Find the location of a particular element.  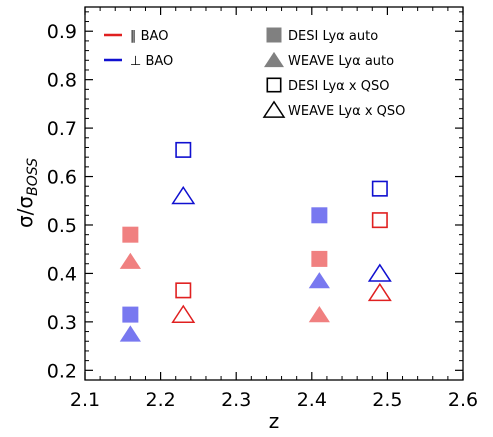

x-tick-label: 2.4 is located at coordinates (312, 400).